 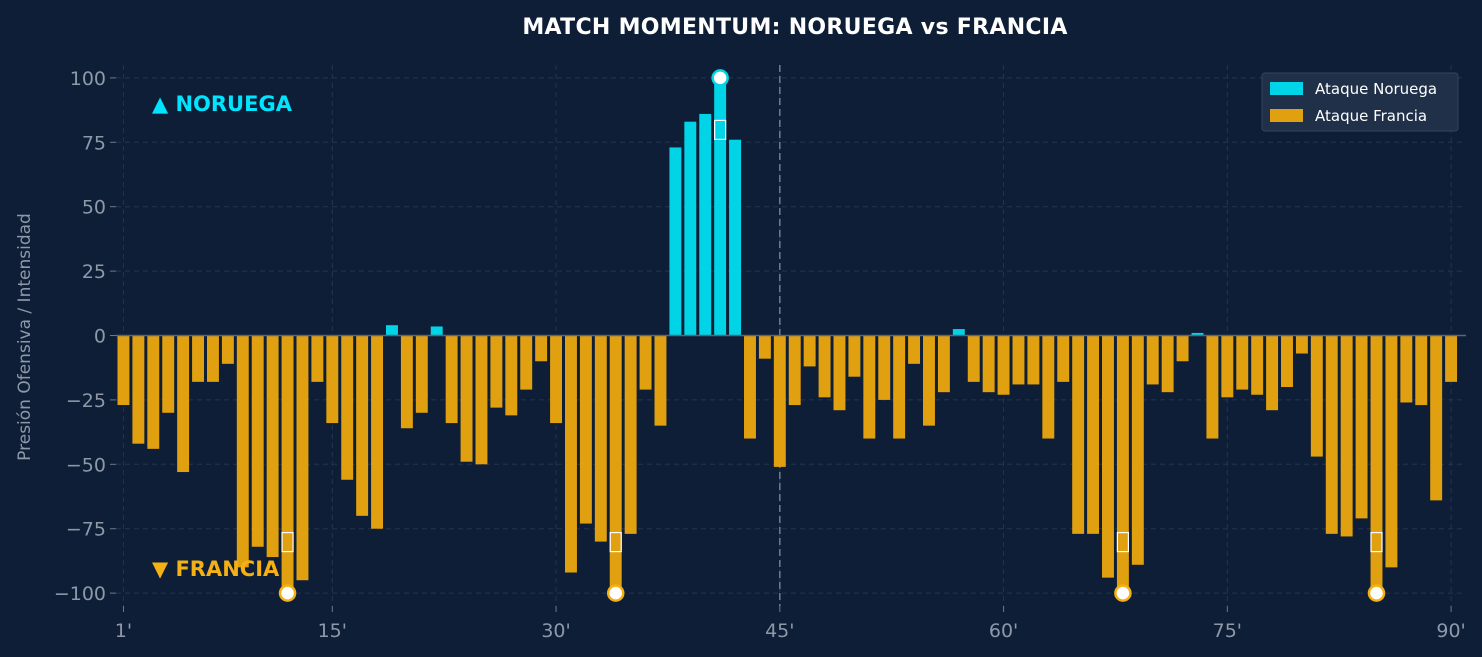 What do you see at coordinates (80, 594) in the screenshot?
I see `y-tick-label: −100` at bounding box center [80, 594].